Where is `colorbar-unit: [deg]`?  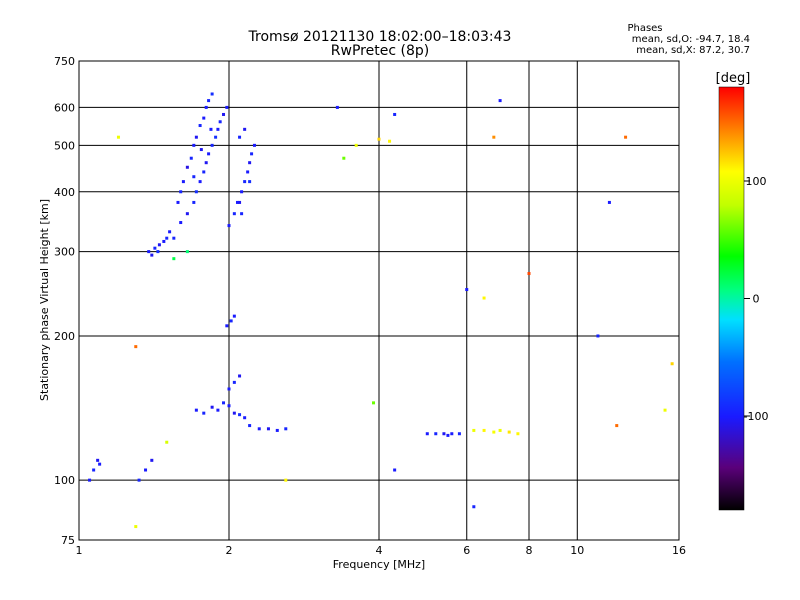
colorbar-unit: [deg] is located at coordinates (733, 78).